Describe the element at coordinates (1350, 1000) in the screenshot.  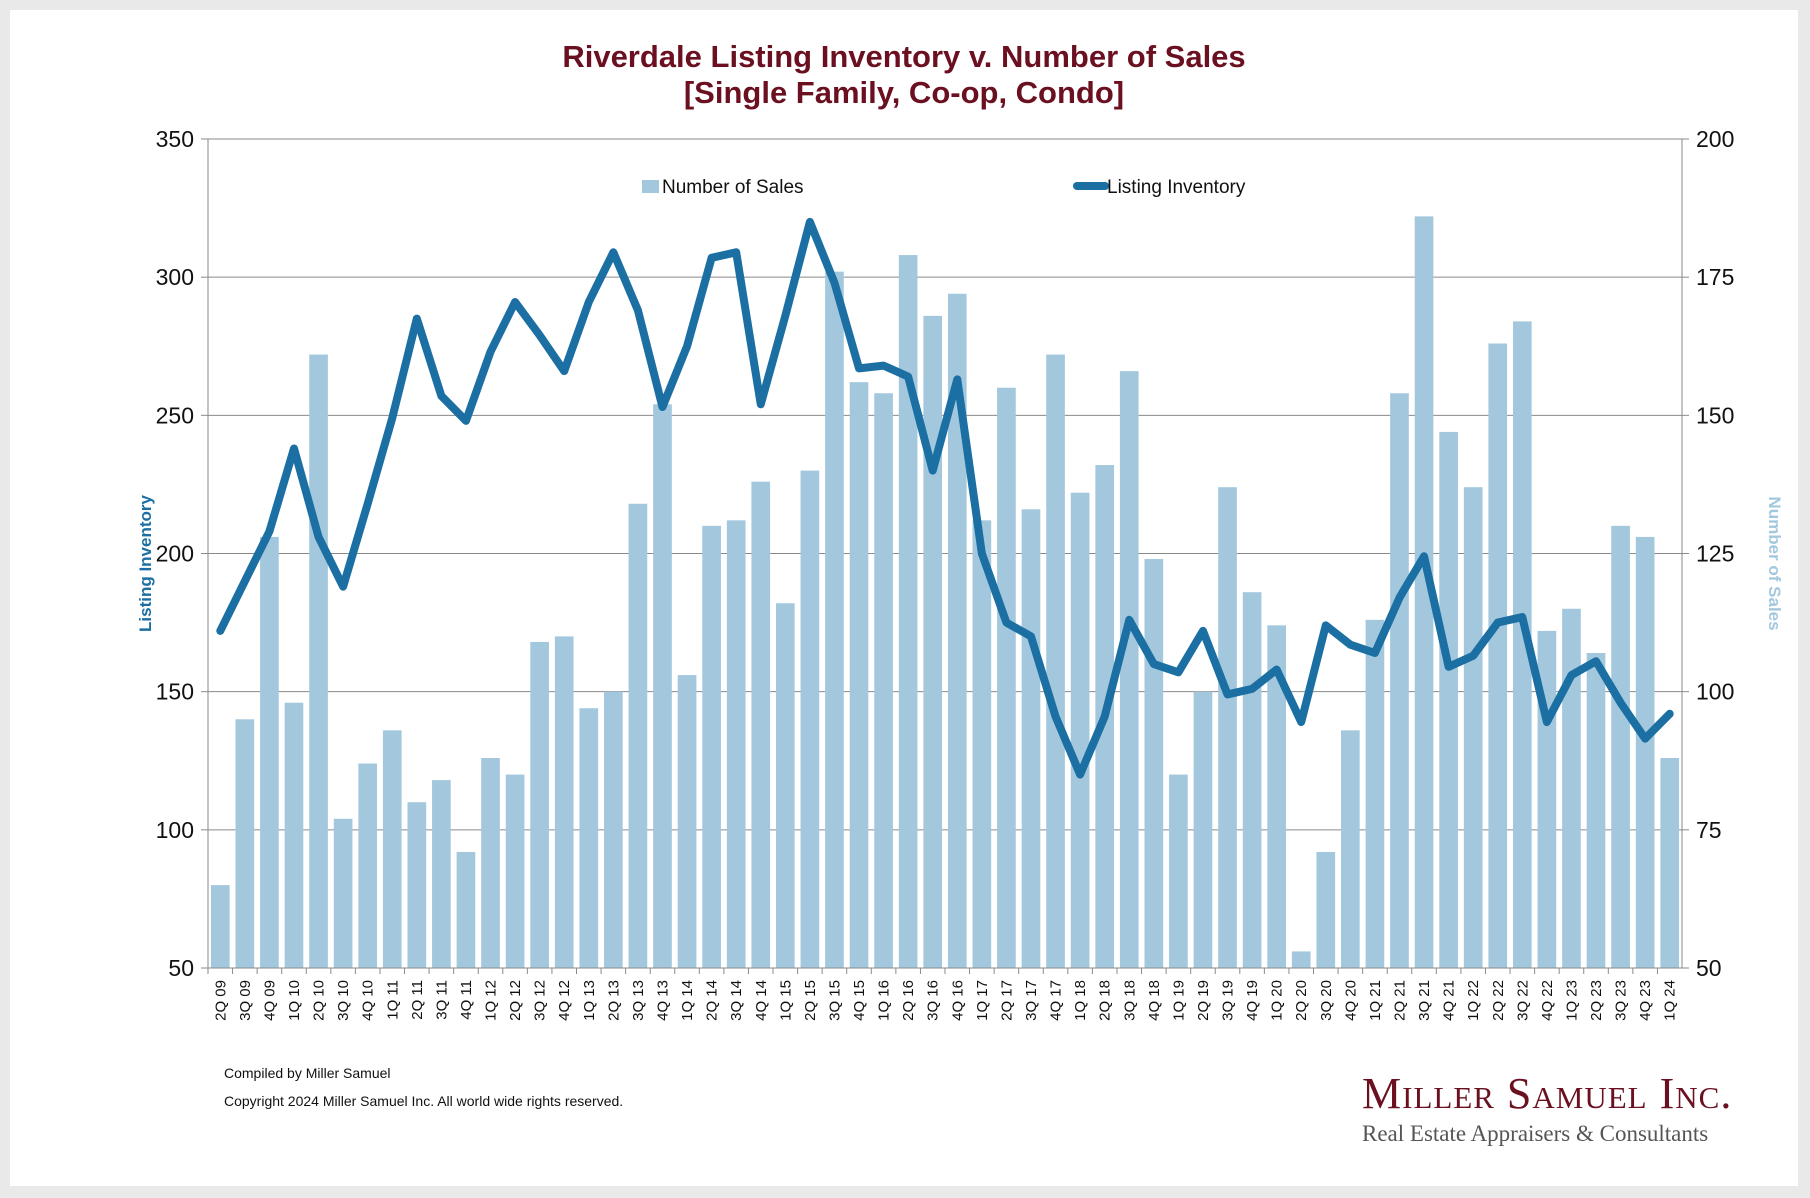
I see `x-tick-label: 4Q 20` at that location.